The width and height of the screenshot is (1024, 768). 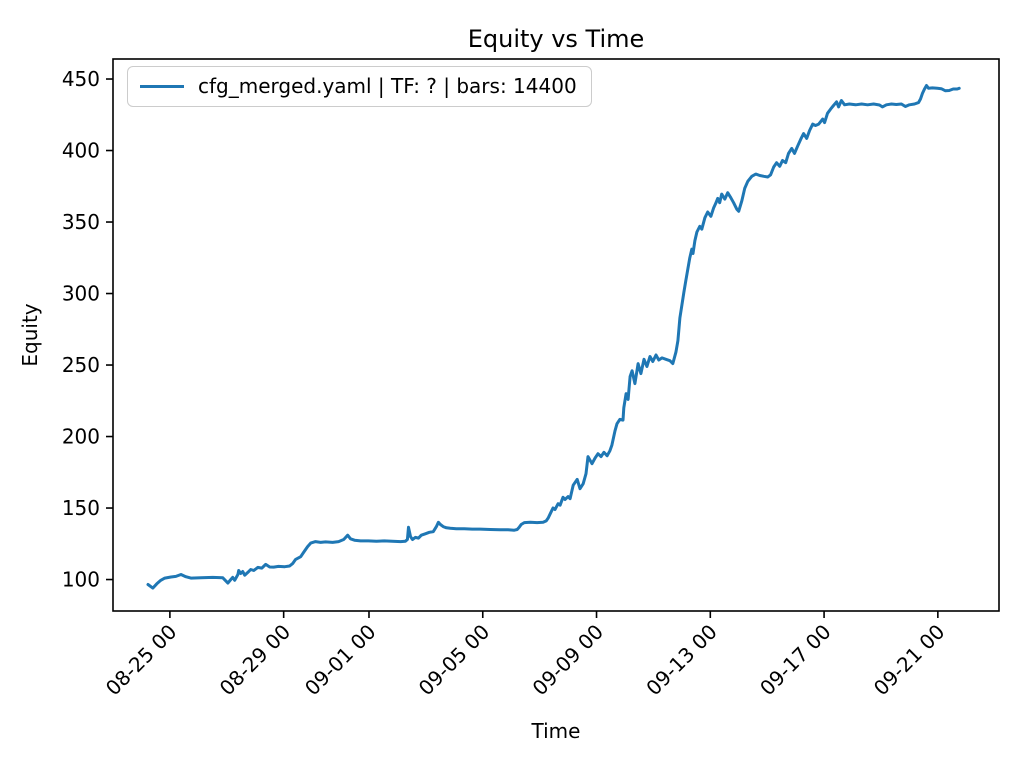 What do you see at coordinates (87, 329) in the screenshot?
I see `y-axis-ticks: 100 150 200 250 300 350 400 450` at bounding box center [87, 329].